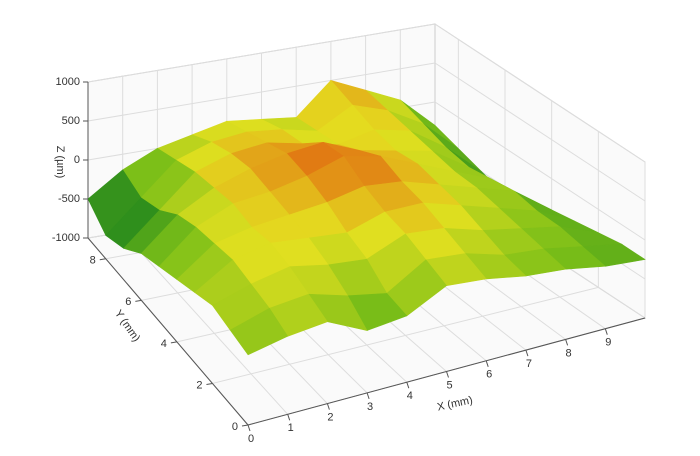 The width and height of the screenshot is (700, 456). I want to click on z-tick-label: 0, so click(77, 160).